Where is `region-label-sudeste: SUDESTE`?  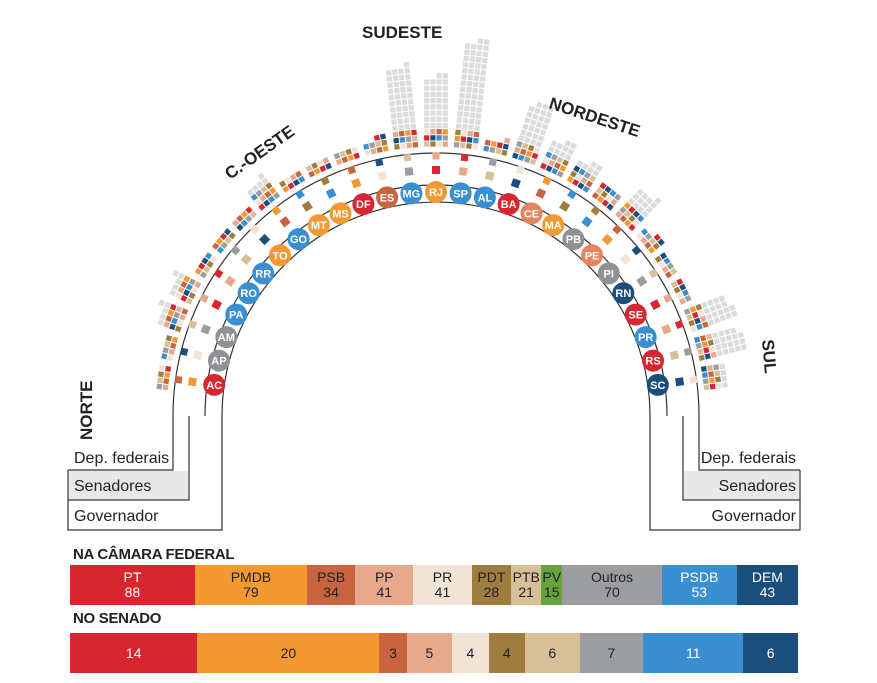 region-label-sudeste: SUDESTE is located at coordinates (402, 32).